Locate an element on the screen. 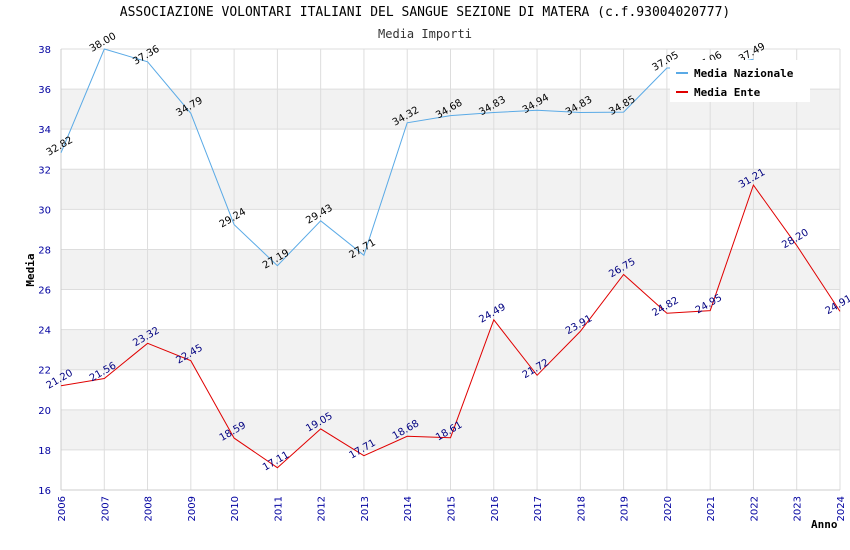 Image resolution: width=850 pixels, height=550 pixels. x-tick-label: 2007 is located at coordinates (105, 508).